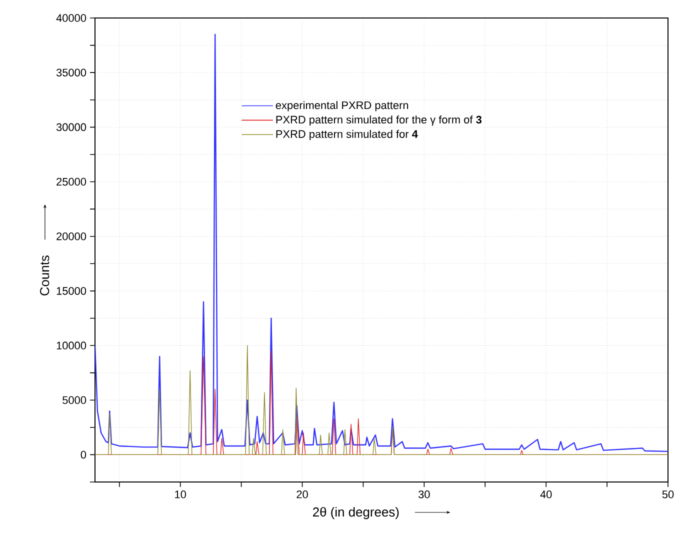  I want to click on y-tick-label: 20000, so click(71, 236).